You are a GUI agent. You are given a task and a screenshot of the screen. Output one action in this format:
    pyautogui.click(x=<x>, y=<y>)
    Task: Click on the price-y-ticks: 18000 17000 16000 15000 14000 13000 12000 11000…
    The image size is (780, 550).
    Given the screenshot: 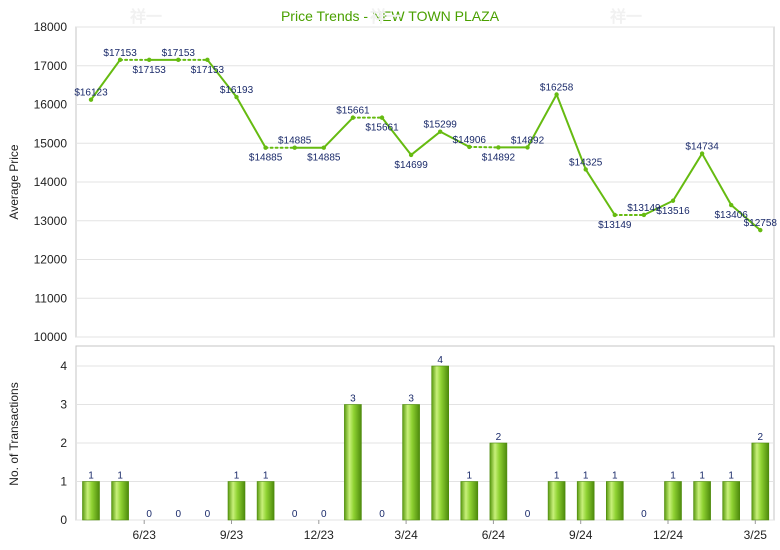 What is the action you would take?
    pyautogui.click(x=51, y=182)
    